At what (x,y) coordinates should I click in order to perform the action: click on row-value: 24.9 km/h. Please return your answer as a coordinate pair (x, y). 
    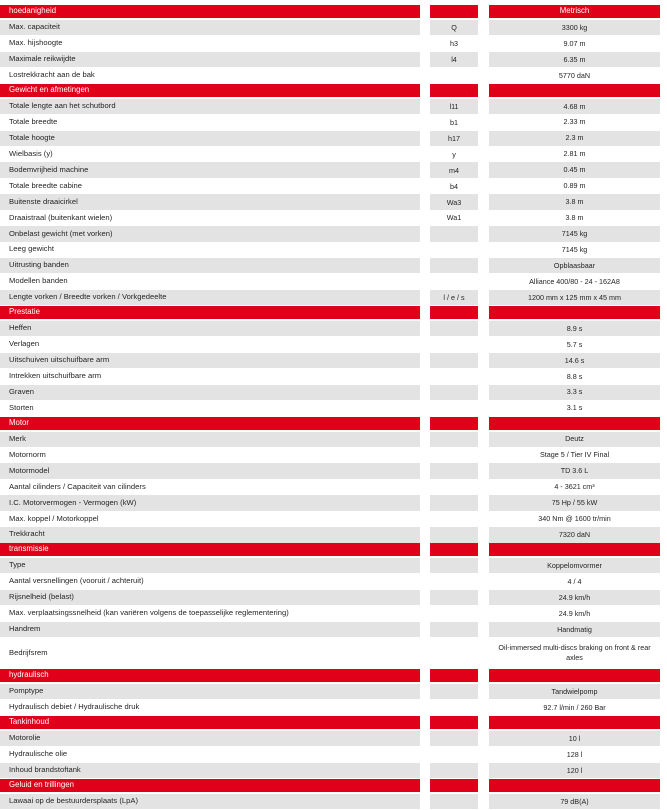
    Looking at the image, I should click on (574, 613).